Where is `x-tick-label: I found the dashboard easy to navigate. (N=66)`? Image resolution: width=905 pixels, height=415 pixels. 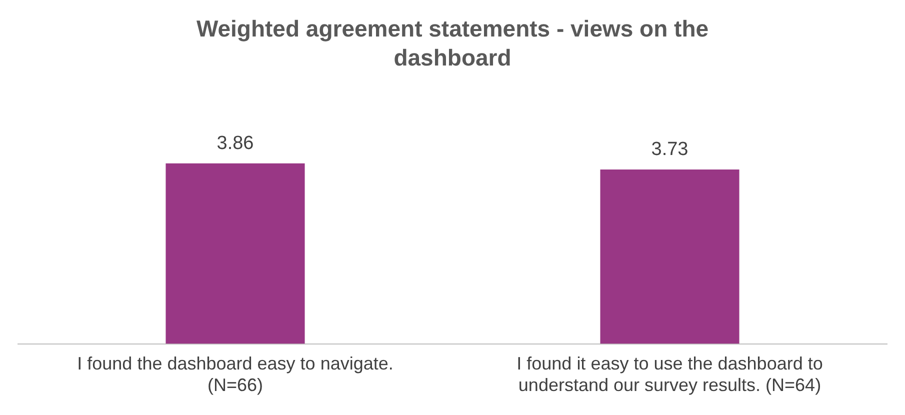 x-tick-label: I found the dashboard easy to navigate. (N=66) is located at coordinates (235, 375).